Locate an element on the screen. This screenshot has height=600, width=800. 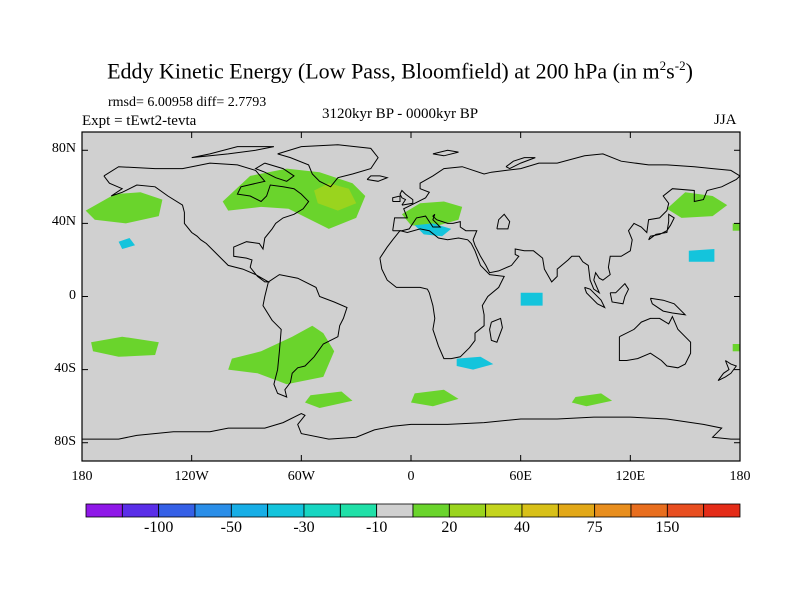
coastline-new-guinea is located at coordinates (668, 306).